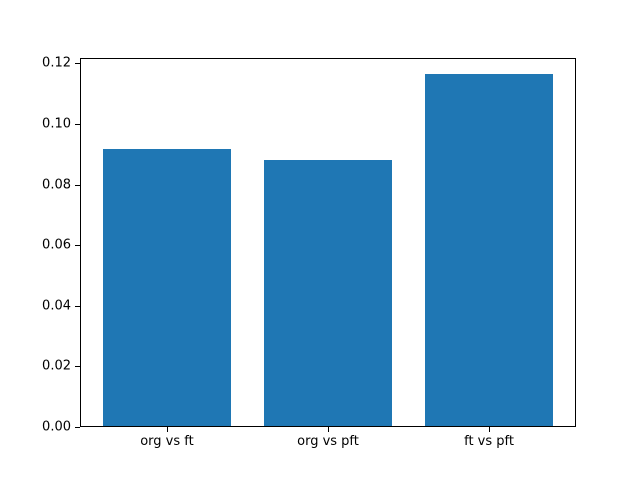 Image resolution: width=640 pixels, height=480 pixels. What do you see at coordinates (56, 185) in the screenshot?
I see `y-tick-label: 0.08` at bounding box center [56, 185].